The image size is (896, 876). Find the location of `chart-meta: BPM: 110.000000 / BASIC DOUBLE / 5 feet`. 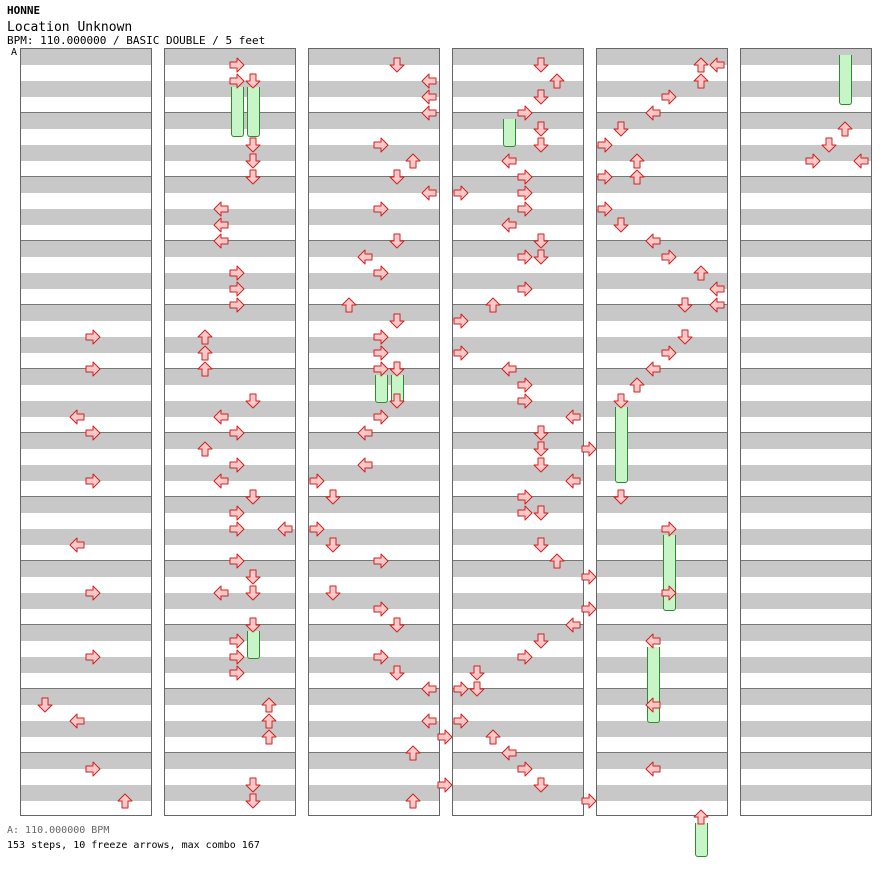

chart-meta: BPM: 110.000000 / BASIC DOUBLE / 5 feet is located at coordinates (136, 40).